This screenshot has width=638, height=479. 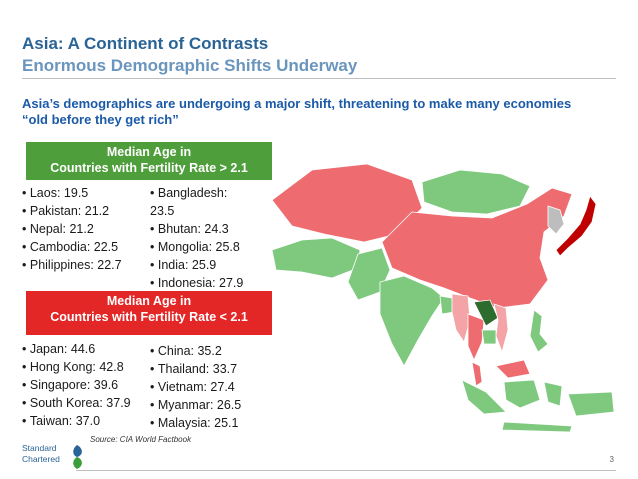 What do you see at coordinates (412, 321) in the screenshot?
I see `map-region-india` at bounding box center [412, 321].